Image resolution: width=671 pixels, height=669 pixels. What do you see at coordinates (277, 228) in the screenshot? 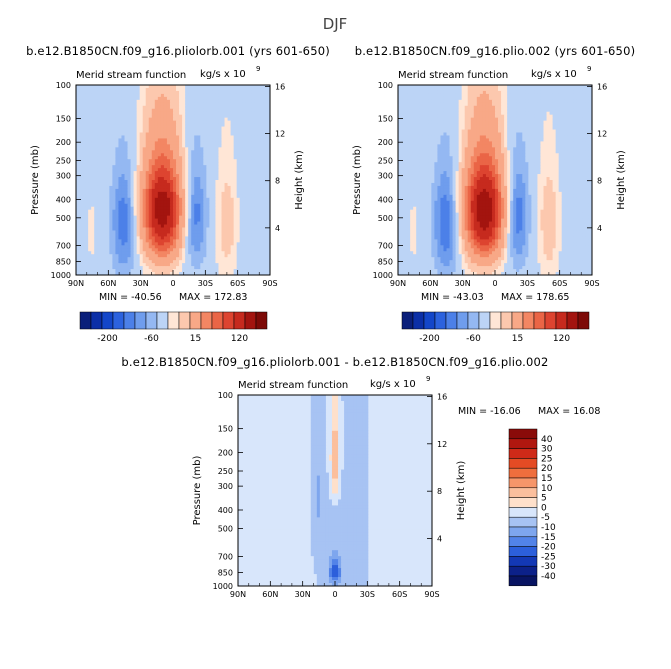
I see `right-tick-label: 4` at bounding box center [277, 228].